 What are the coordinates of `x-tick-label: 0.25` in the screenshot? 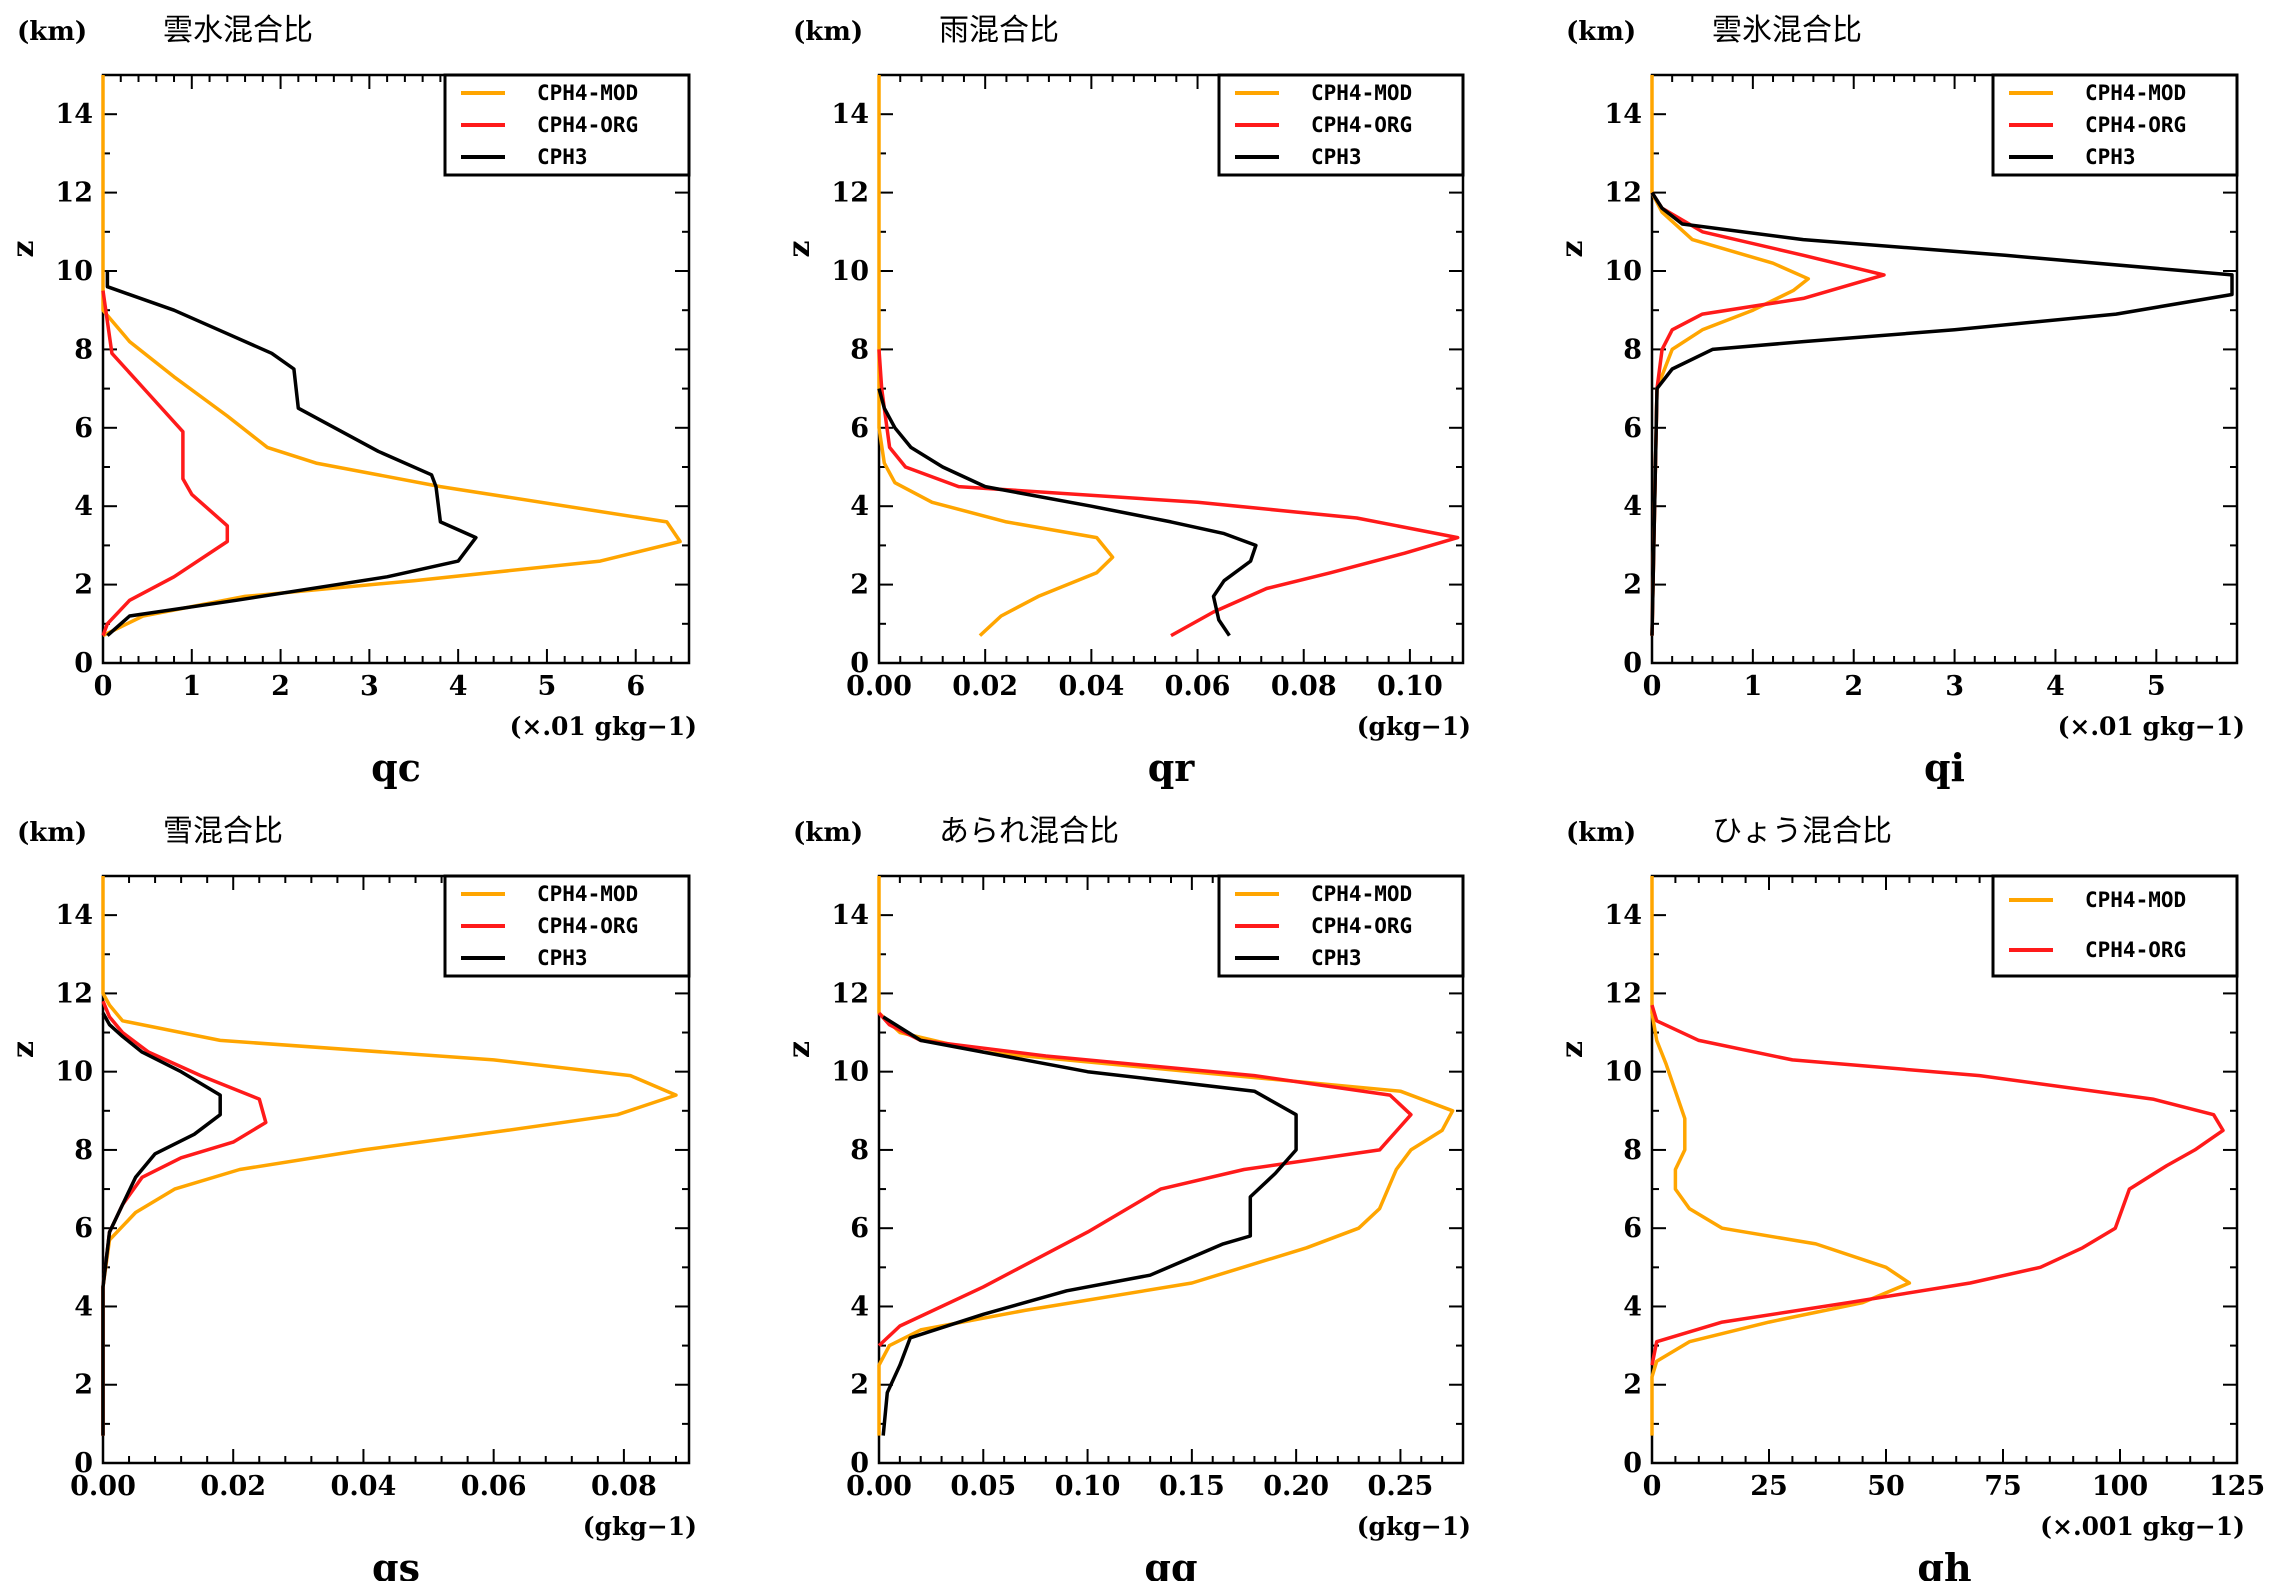 It's located at (1401, 1486).